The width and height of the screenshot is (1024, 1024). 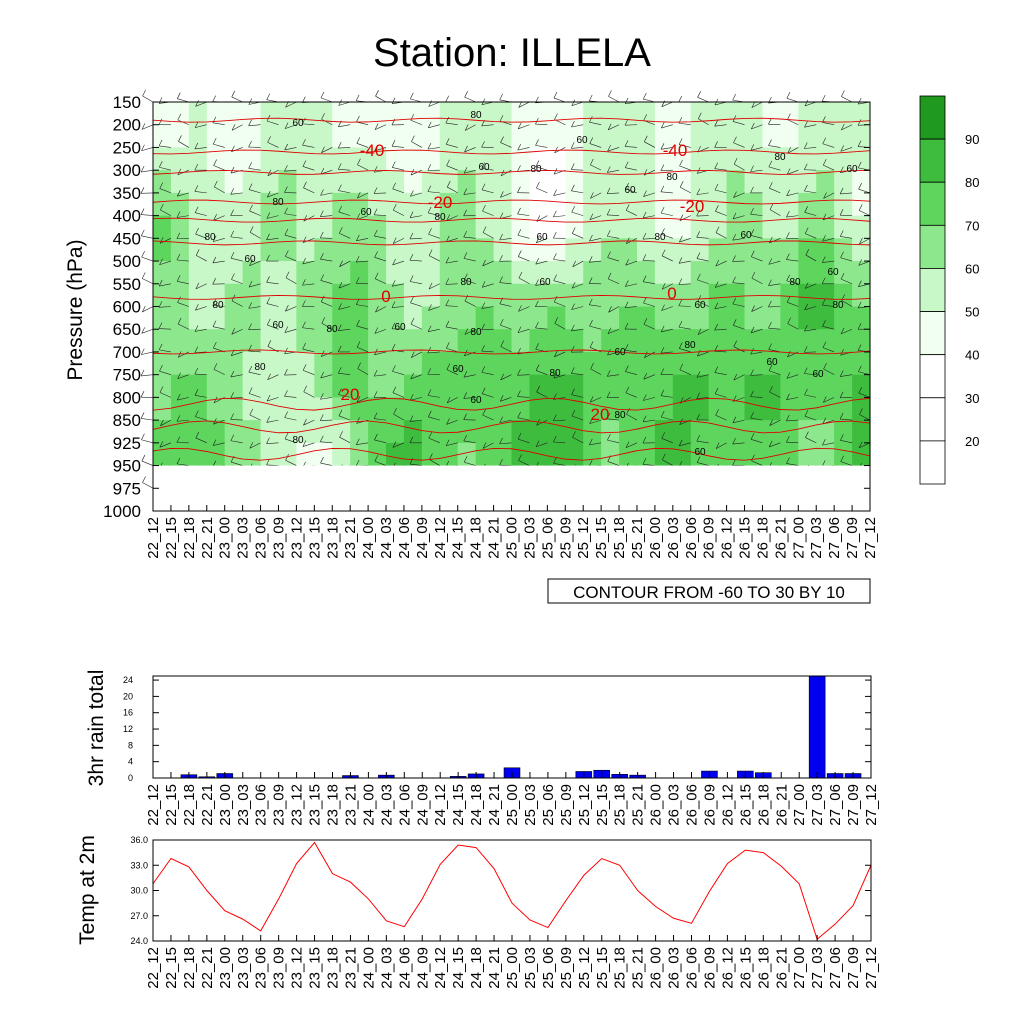 I want to click on pressure-tick-label: 650, so click(x=127, y=329).